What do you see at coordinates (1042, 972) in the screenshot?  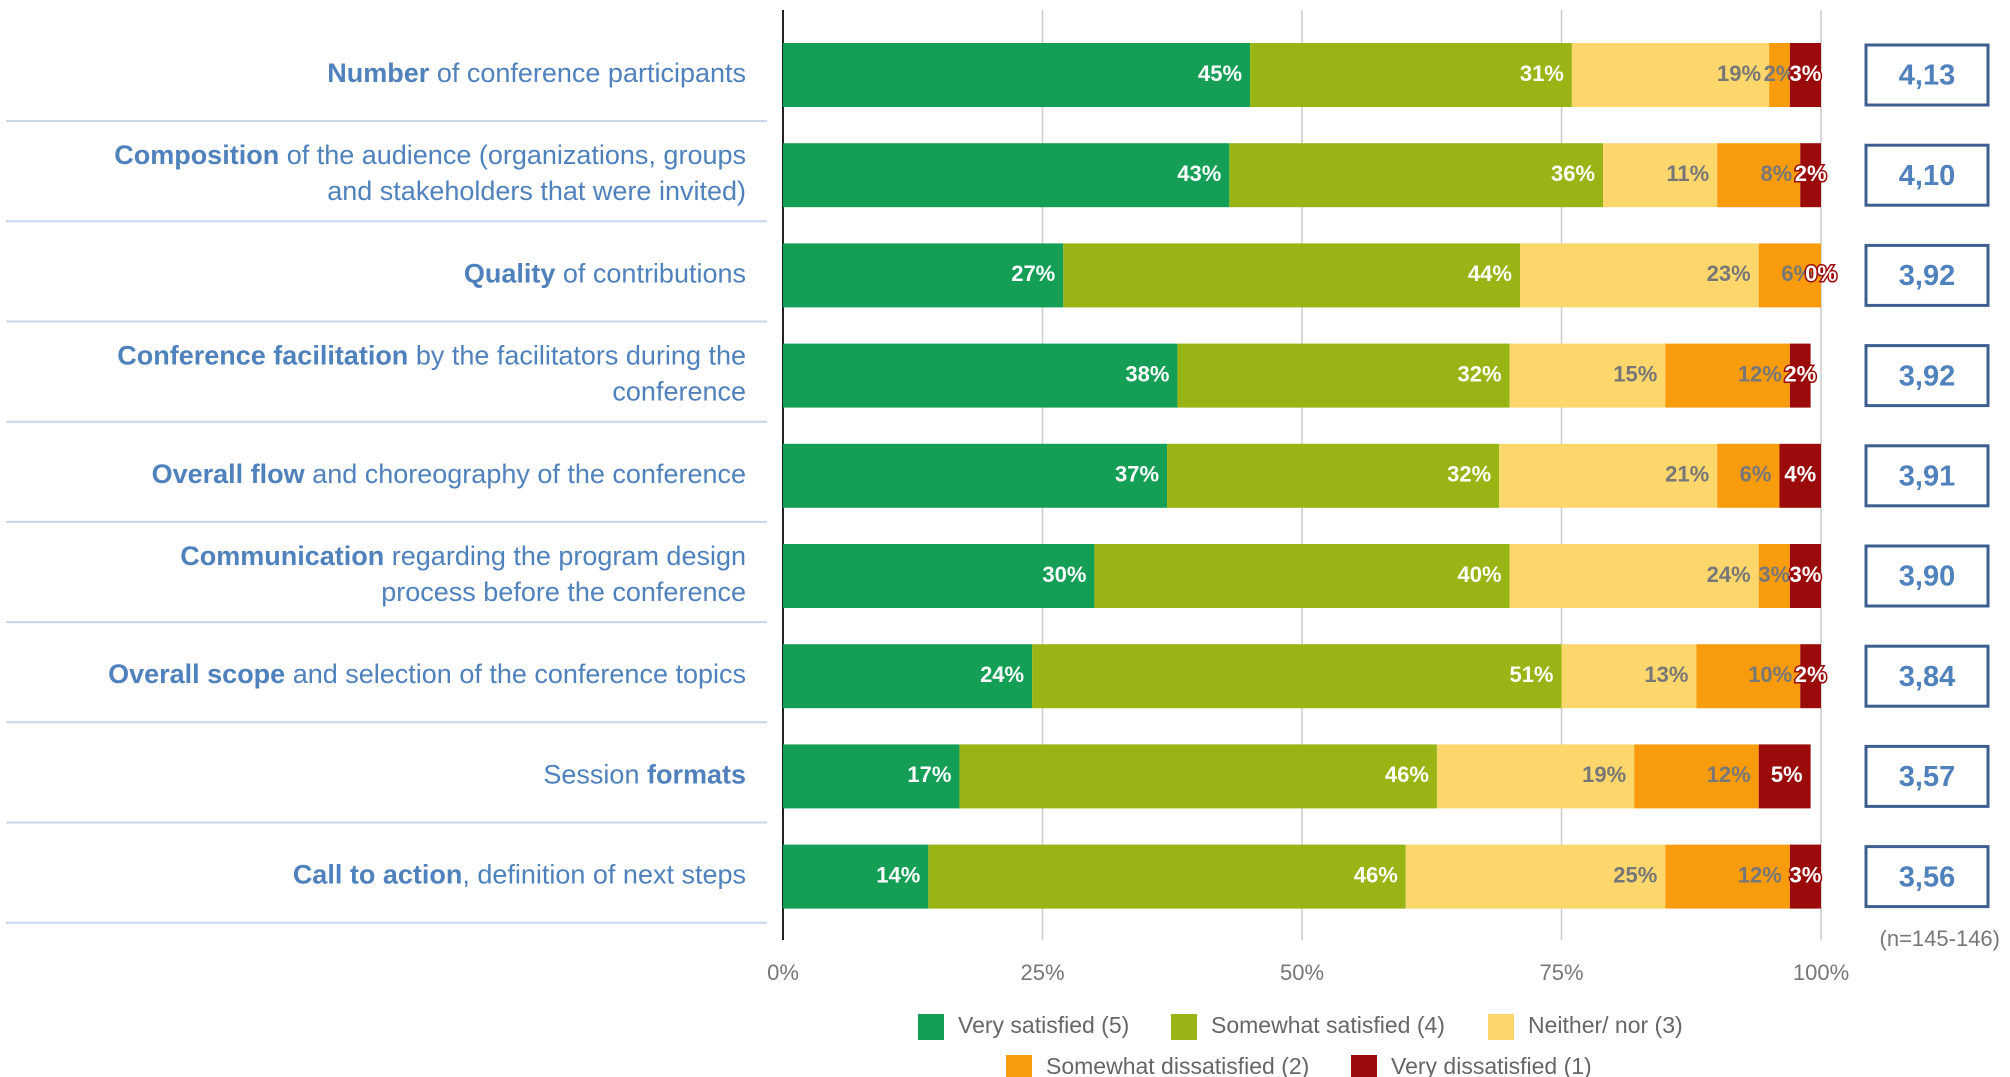 I see `x-tick-label: 25%` at bounding box center [1042, 972].